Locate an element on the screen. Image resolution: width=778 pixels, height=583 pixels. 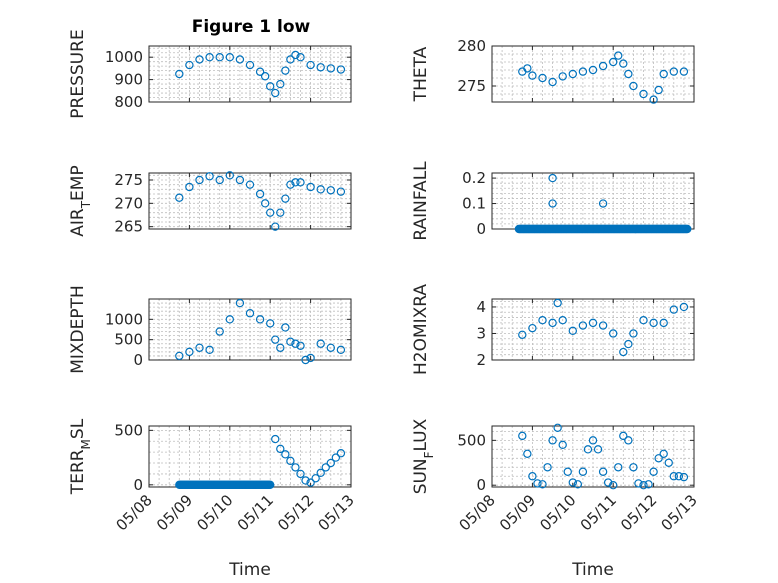
axes-6: 2 3 4 H2OMIXRA is located at coordinates (553, 329).